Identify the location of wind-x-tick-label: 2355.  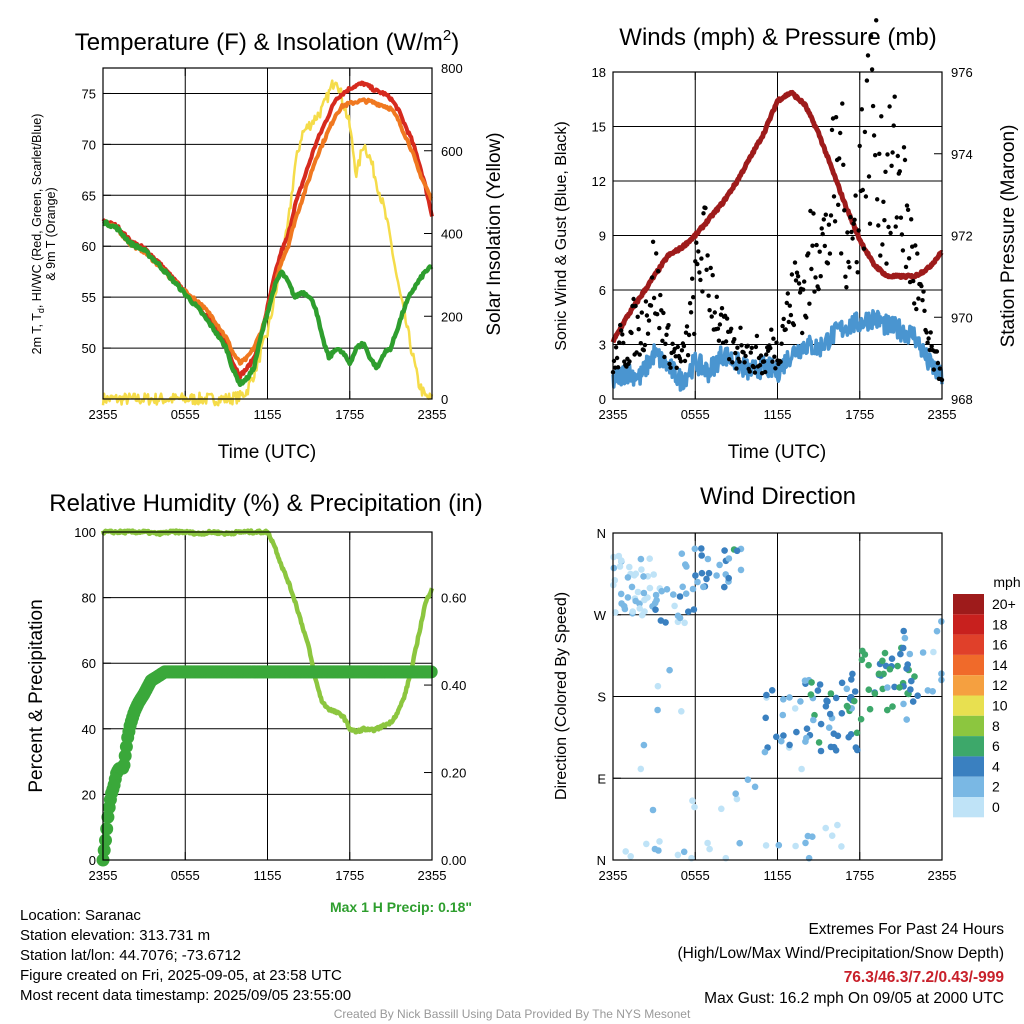
(942, 414).